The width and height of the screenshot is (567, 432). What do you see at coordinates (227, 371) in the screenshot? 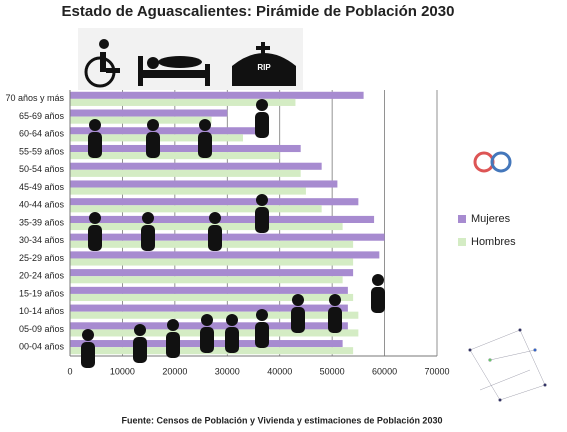
I see `x-tick-label: 30000` at bounding box center [227, 371].